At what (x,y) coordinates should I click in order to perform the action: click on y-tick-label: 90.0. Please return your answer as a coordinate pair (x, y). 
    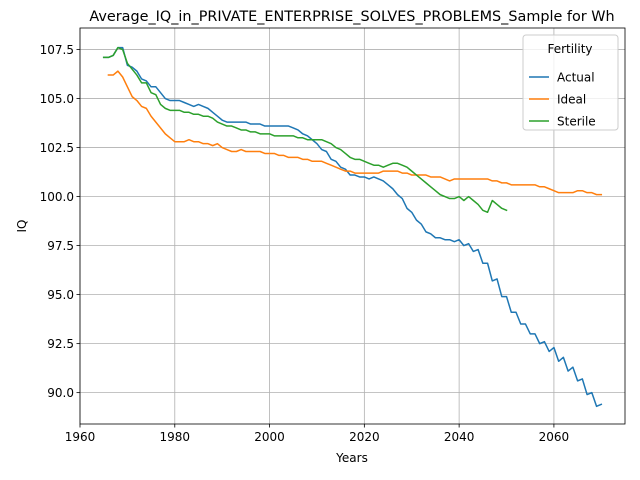
    Looking at the image, I should click on (60, 393).